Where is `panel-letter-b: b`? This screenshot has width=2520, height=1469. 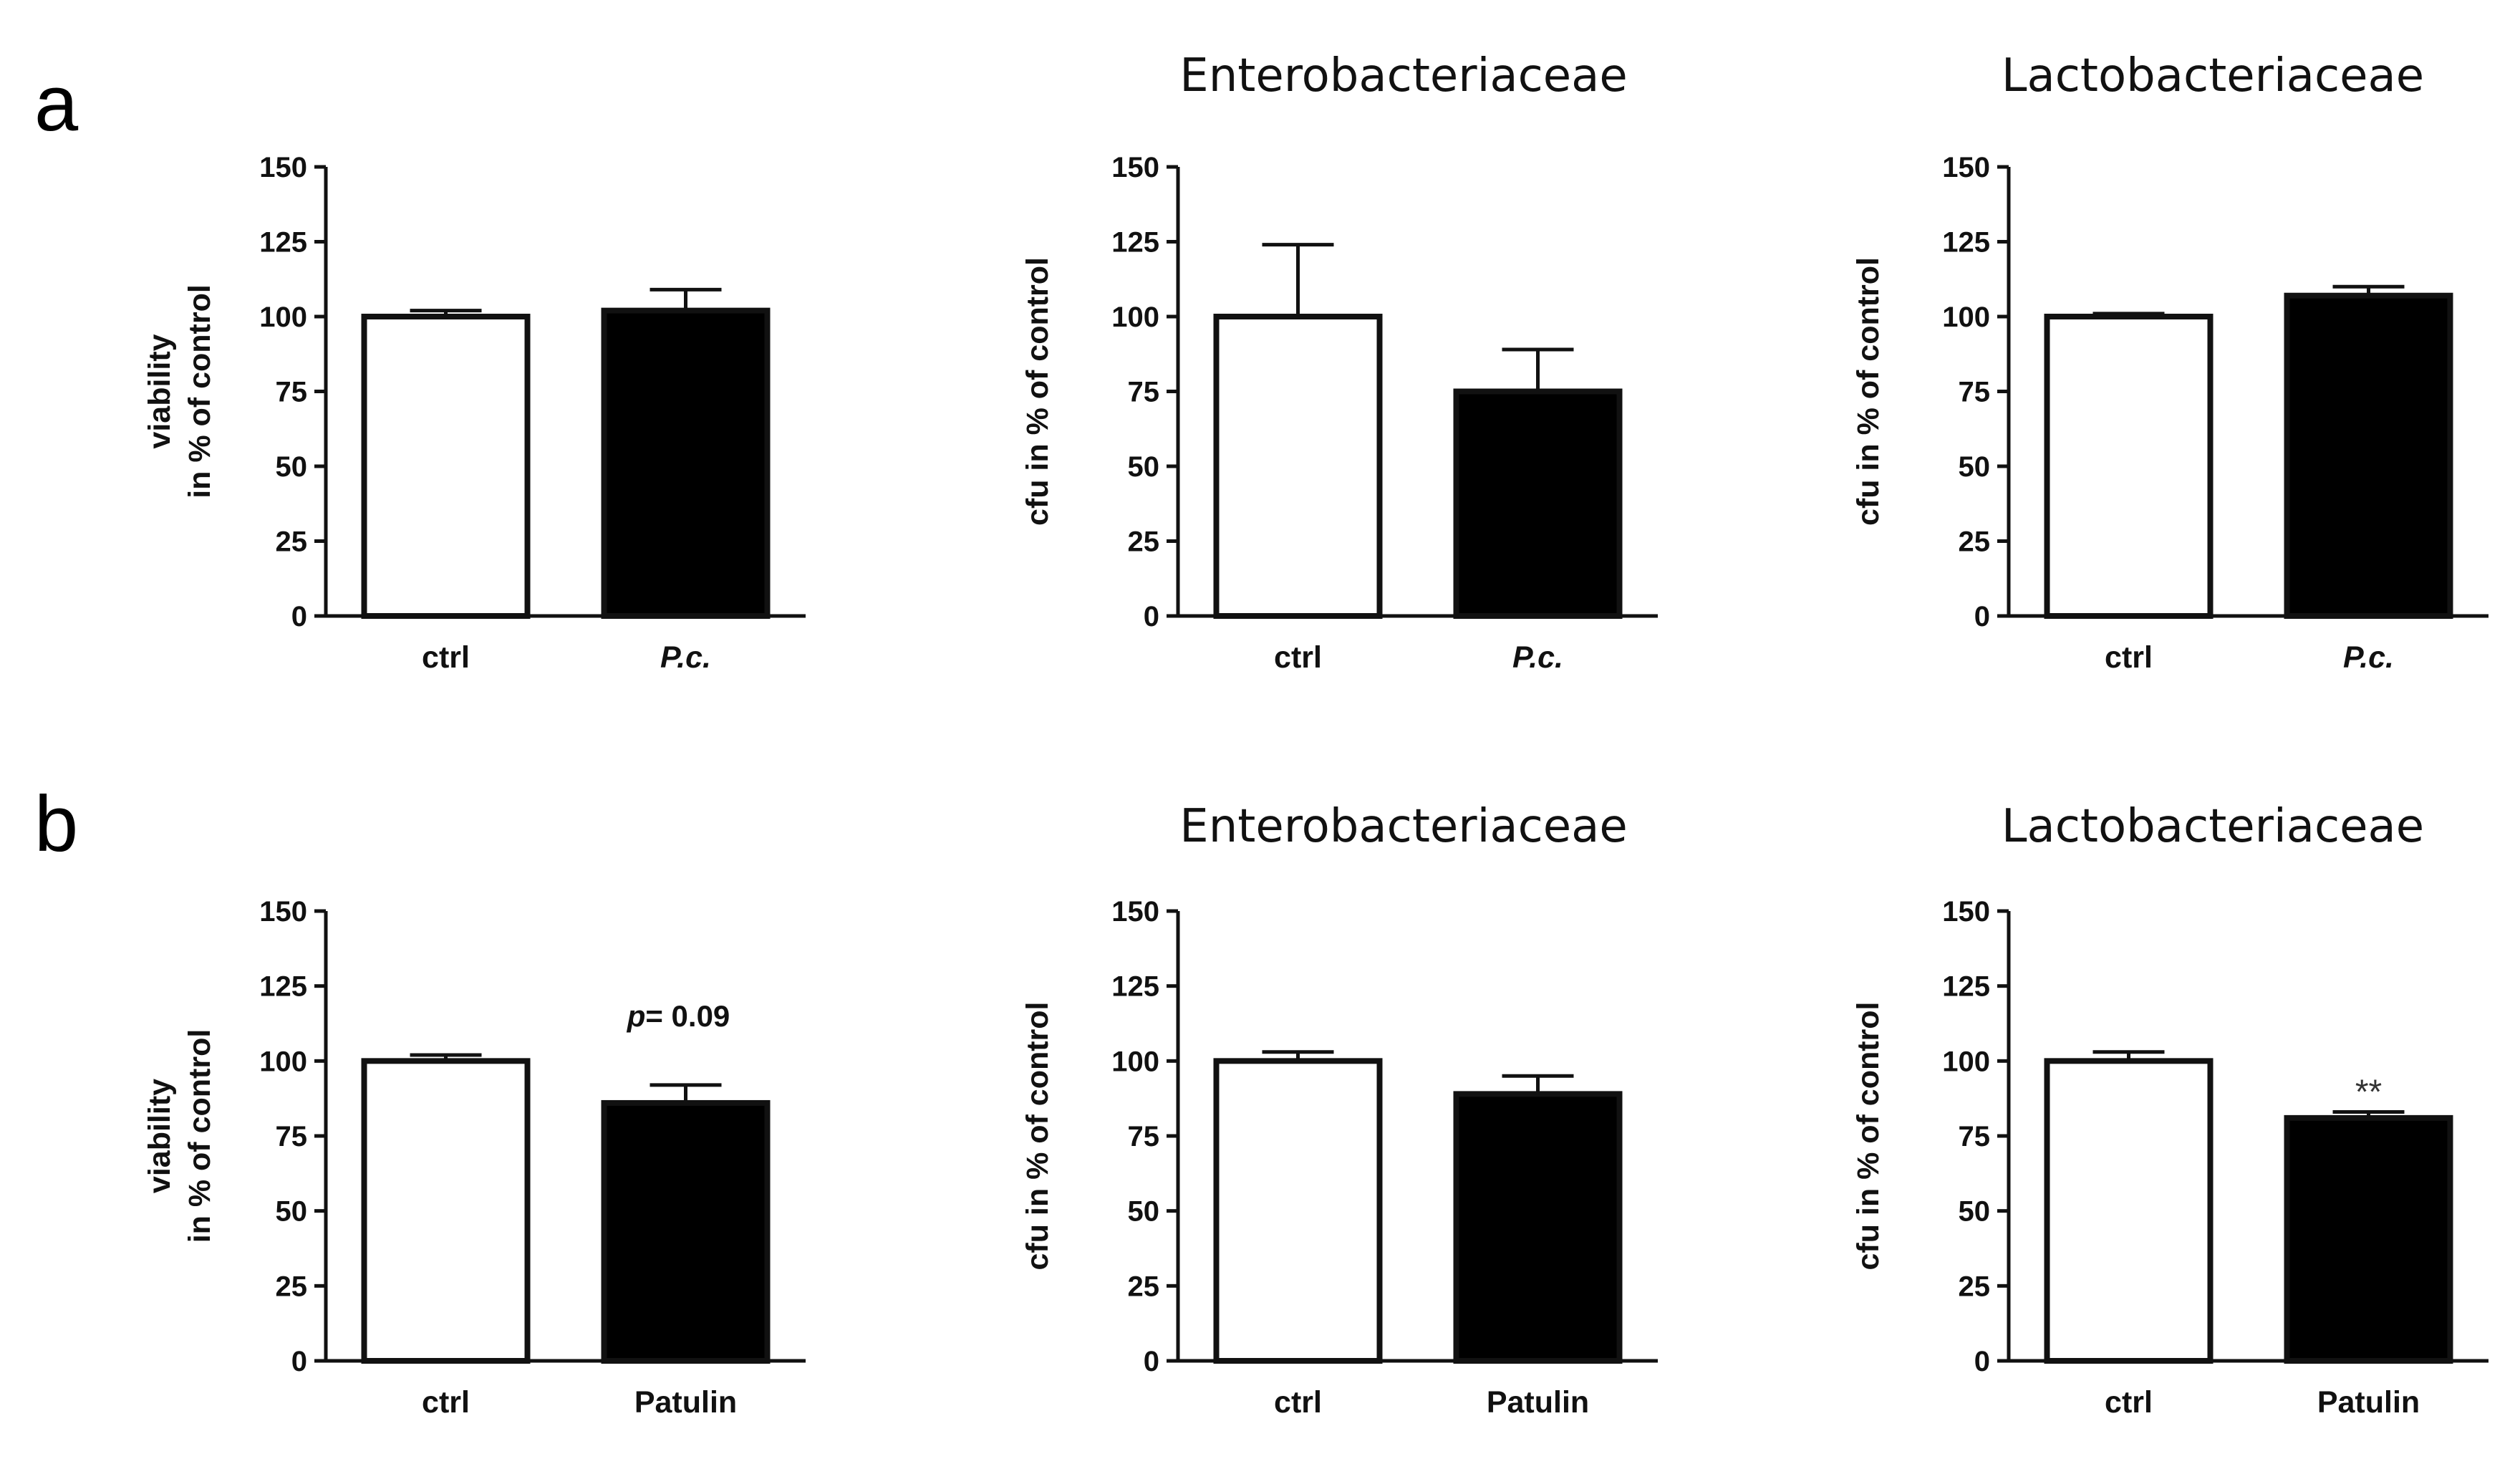
panel-letter-b: b is located at coordinates (56, 824).